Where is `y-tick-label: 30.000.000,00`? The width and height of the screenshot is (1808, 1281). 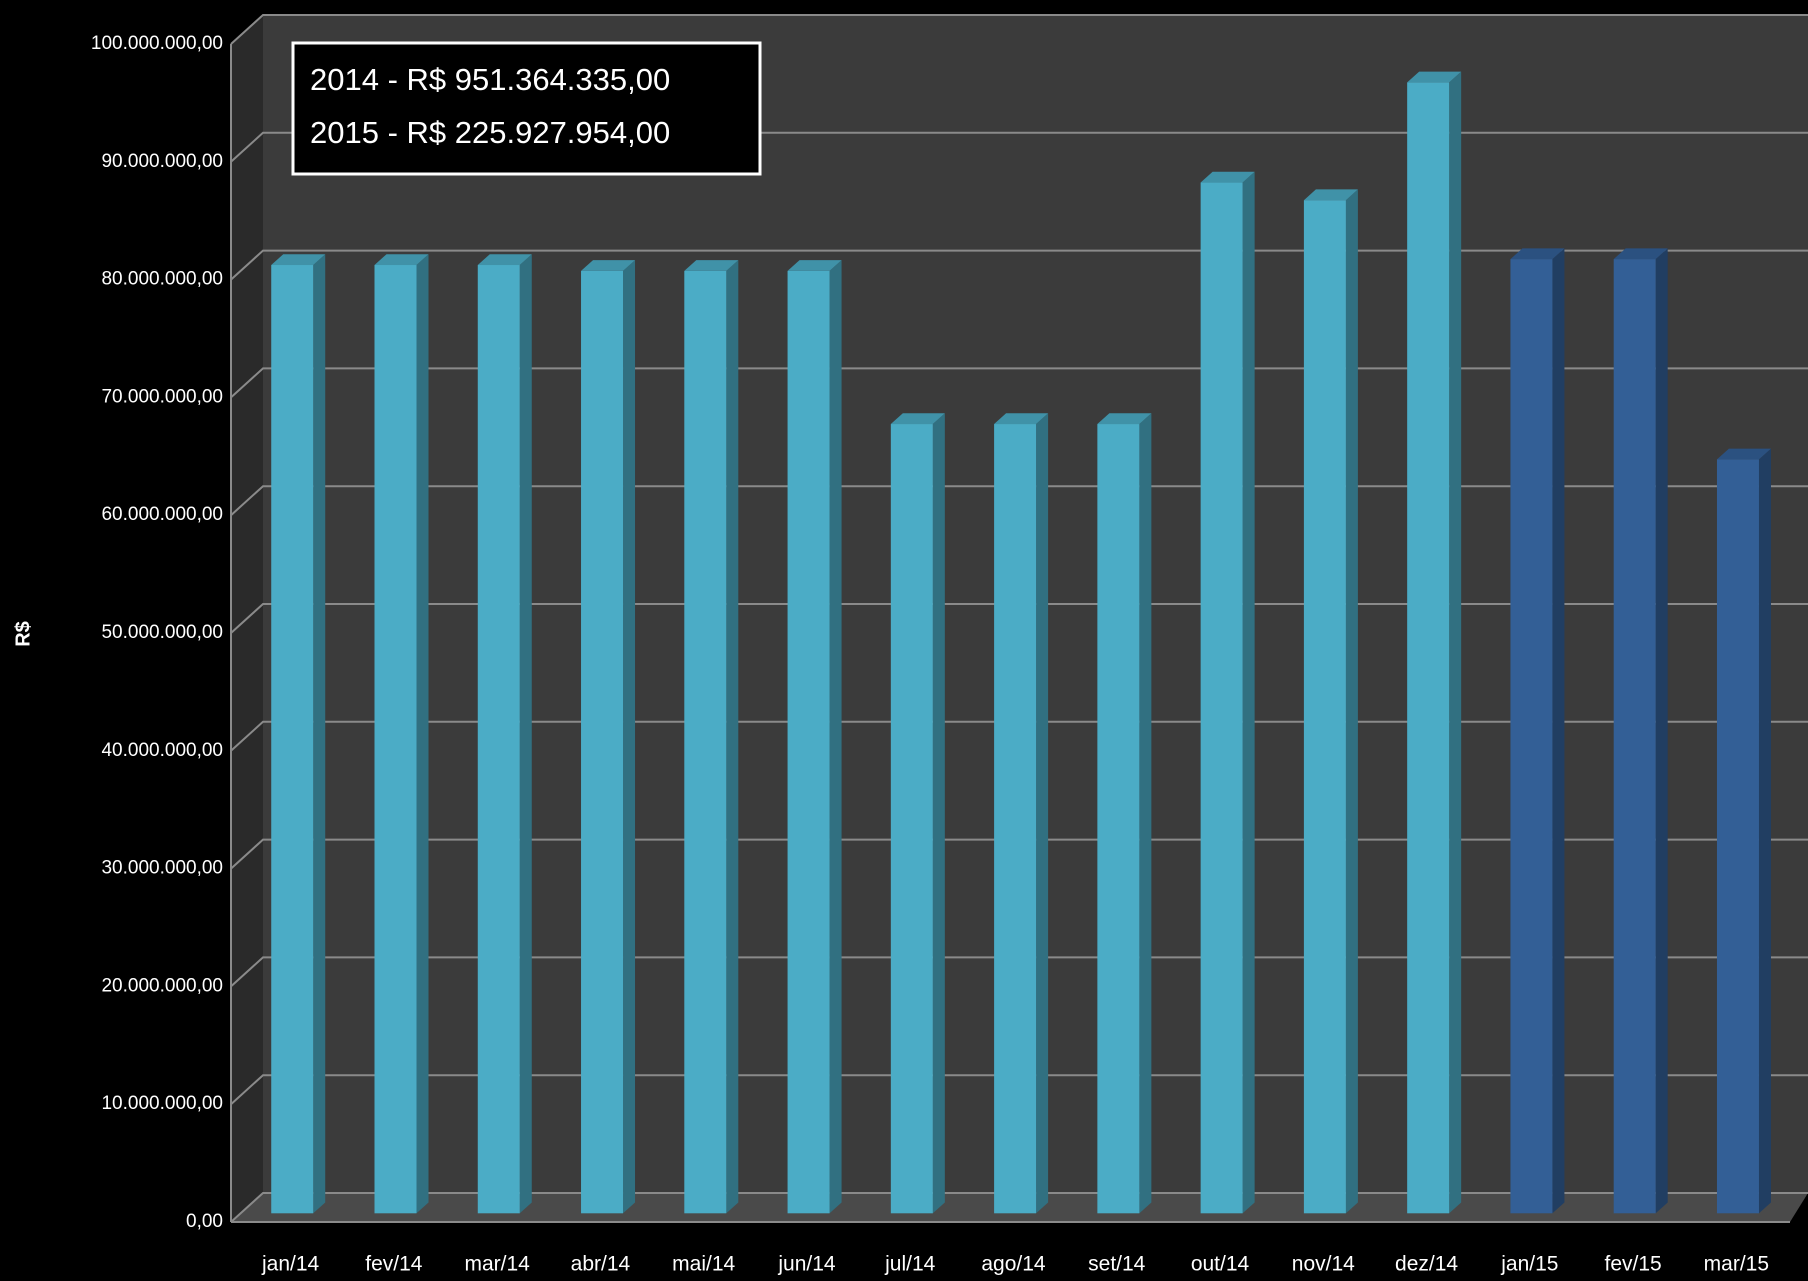
y-tick-label: 30.000.000,00 is located at coordinates (162, 868).